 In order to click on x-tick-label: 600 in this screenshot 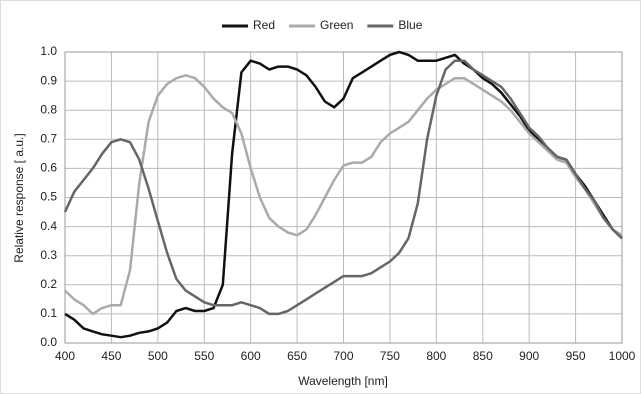, I will do `click(251, 356)`.